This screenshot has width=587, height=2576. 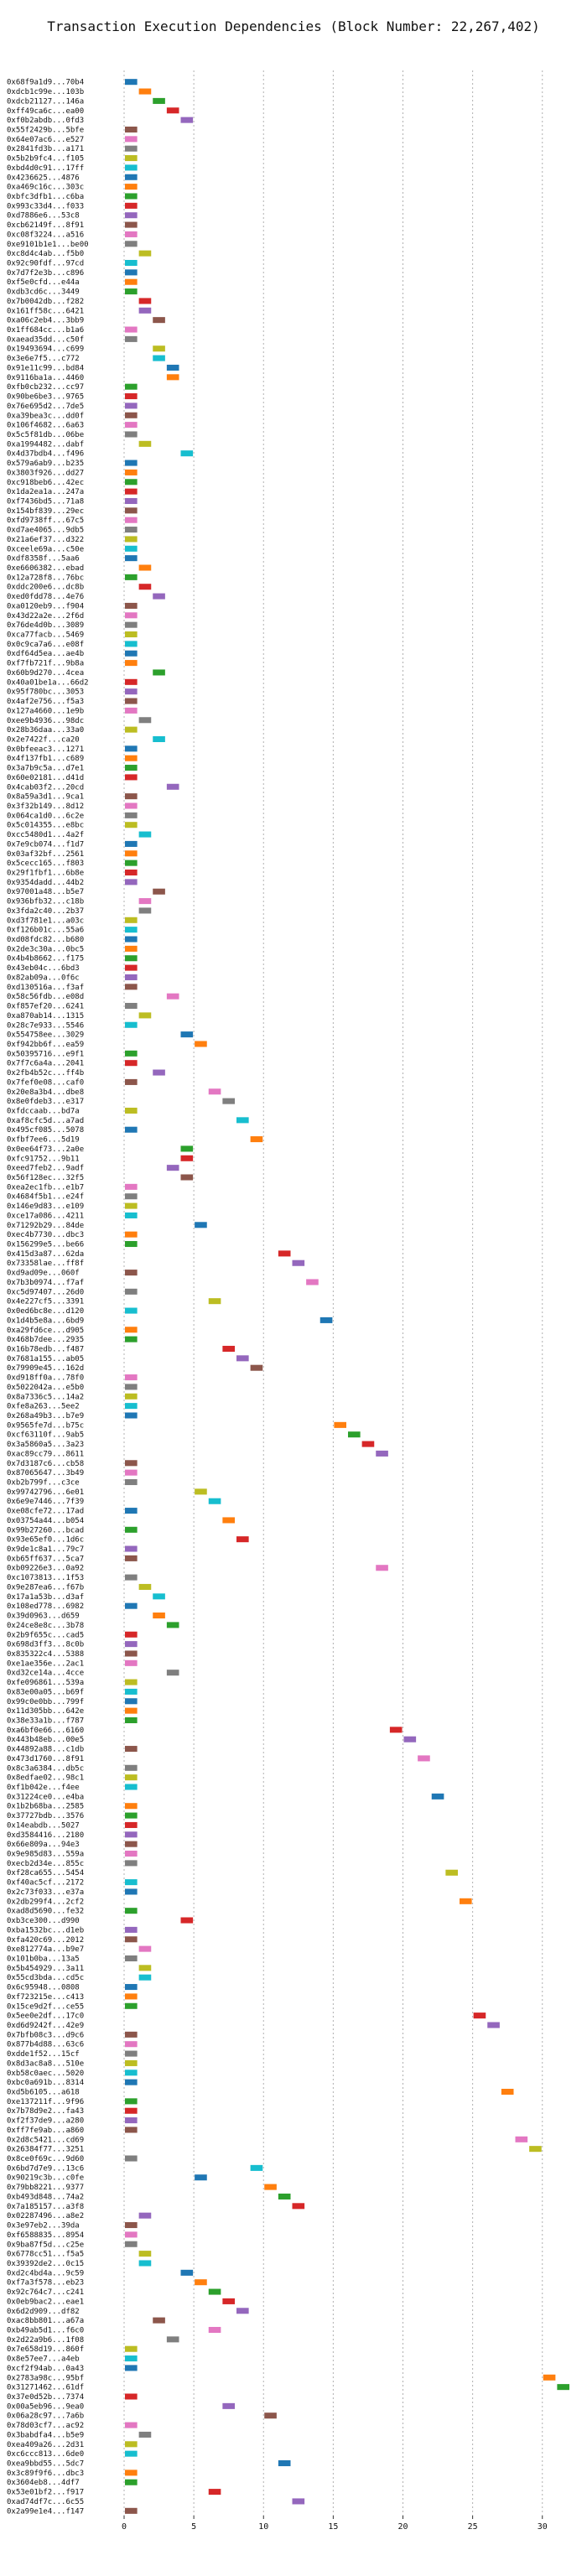 What do you see at coordinates (45, 787) in the screenshot?
I see `y-label-74: 0x4cab03f2...20cd` at bounding box center [45, 787].